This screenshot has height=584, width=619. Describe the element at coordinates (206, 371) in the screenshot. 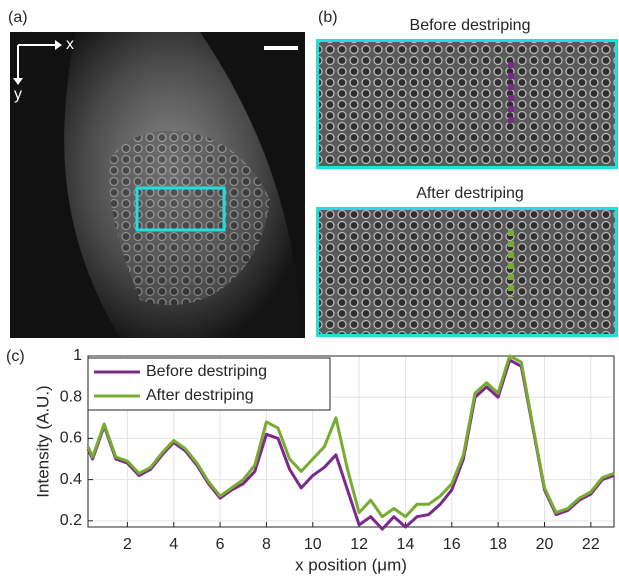

I see `legend-label: Before destriping` at that location.